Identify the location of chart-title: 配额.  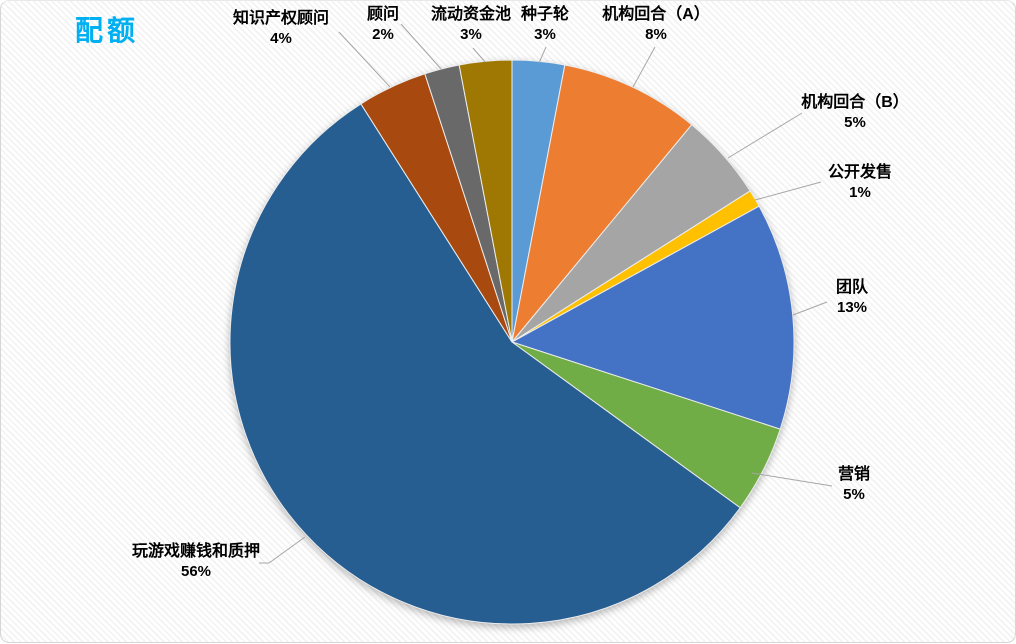
(107, 30).